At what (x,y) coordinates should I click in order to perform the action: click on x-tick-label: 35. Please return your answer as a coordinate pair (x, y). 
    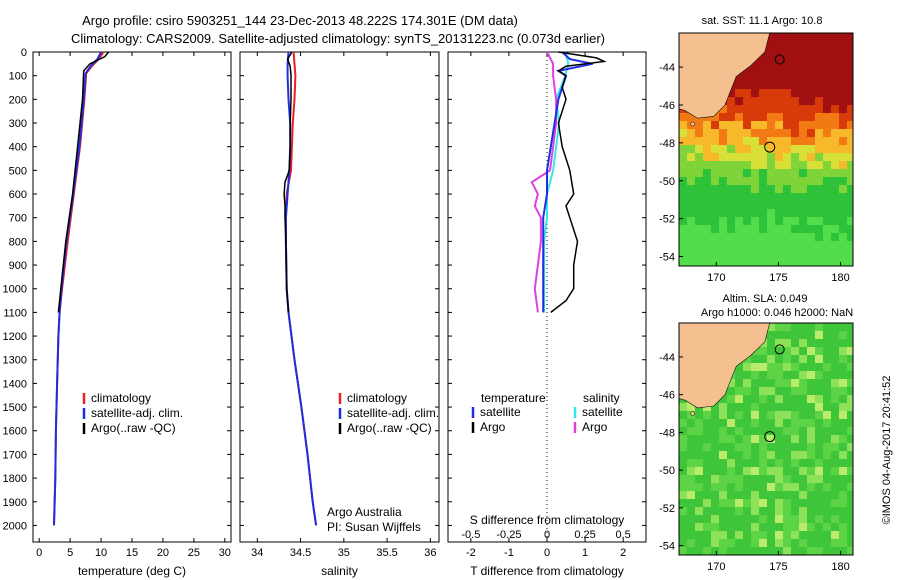
    Looking at the image, I should click on (344, 553).